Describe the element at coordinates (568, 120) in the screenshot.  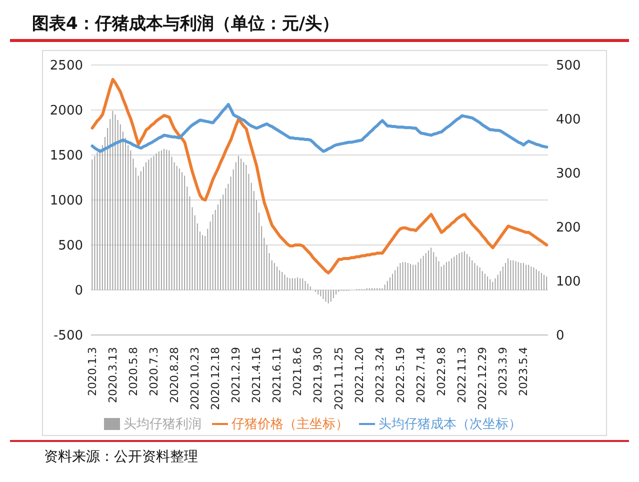
I see `y2-tick-label: 400` at that location.